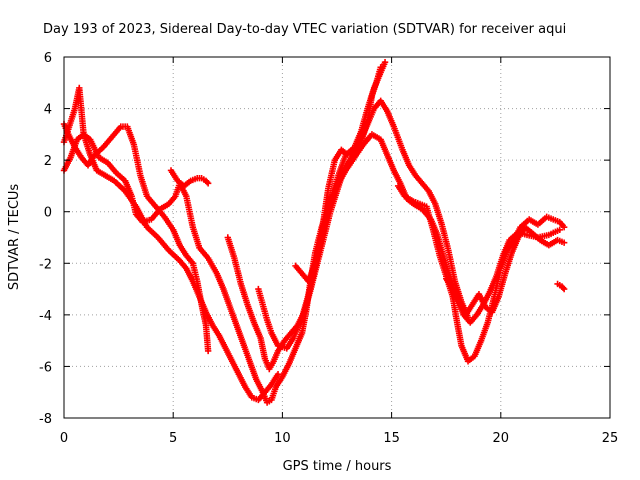 The width and height of the screenshot is (640, 480). I want to click on y-tick-label: -6, so click(45, 367).